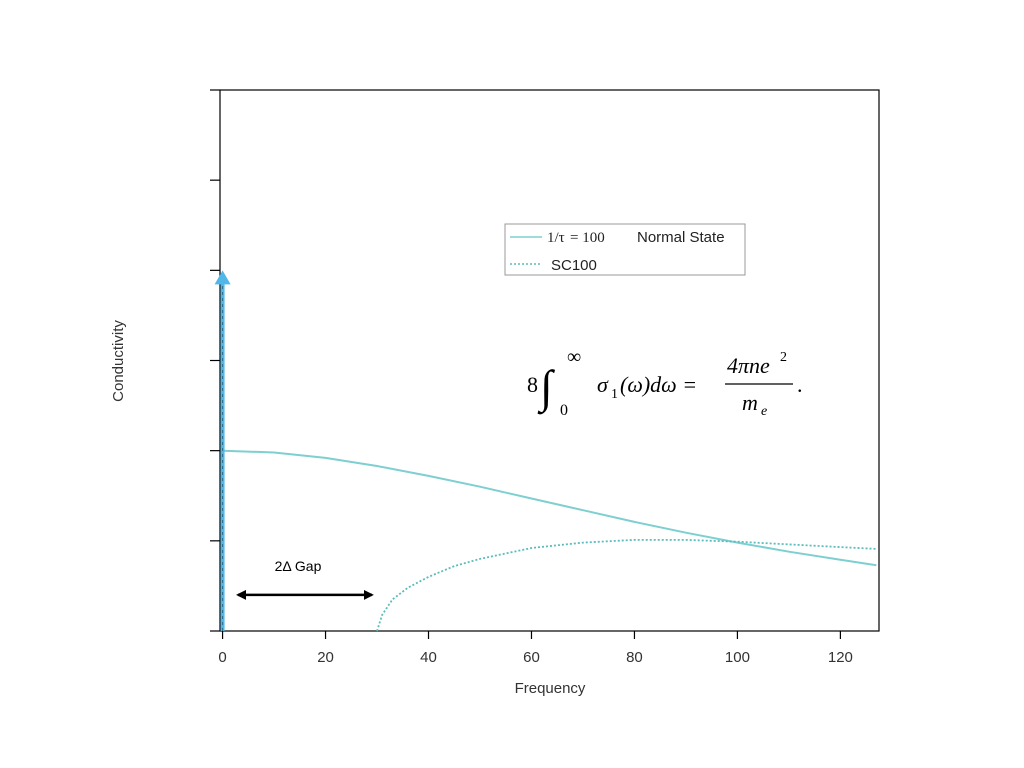  What do you see at coordinates (118, 361) in the screenshot?
I see `y-axis-title: Conductivity` at bounding box center [118, 361].